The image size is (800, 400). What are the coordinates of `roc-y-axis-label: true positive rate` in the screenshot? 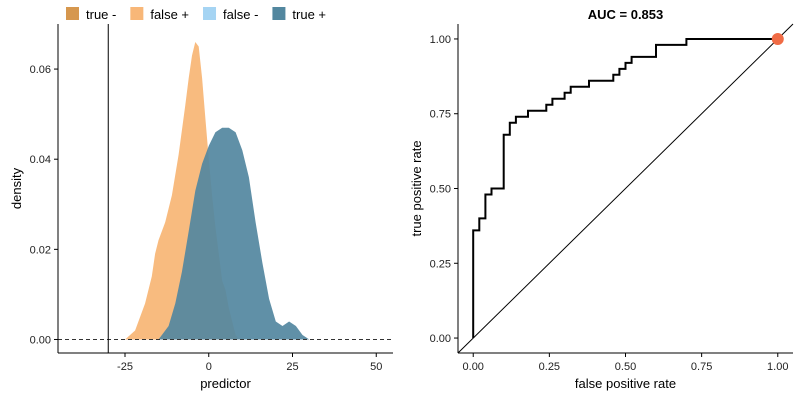 It's located at (416, 188).